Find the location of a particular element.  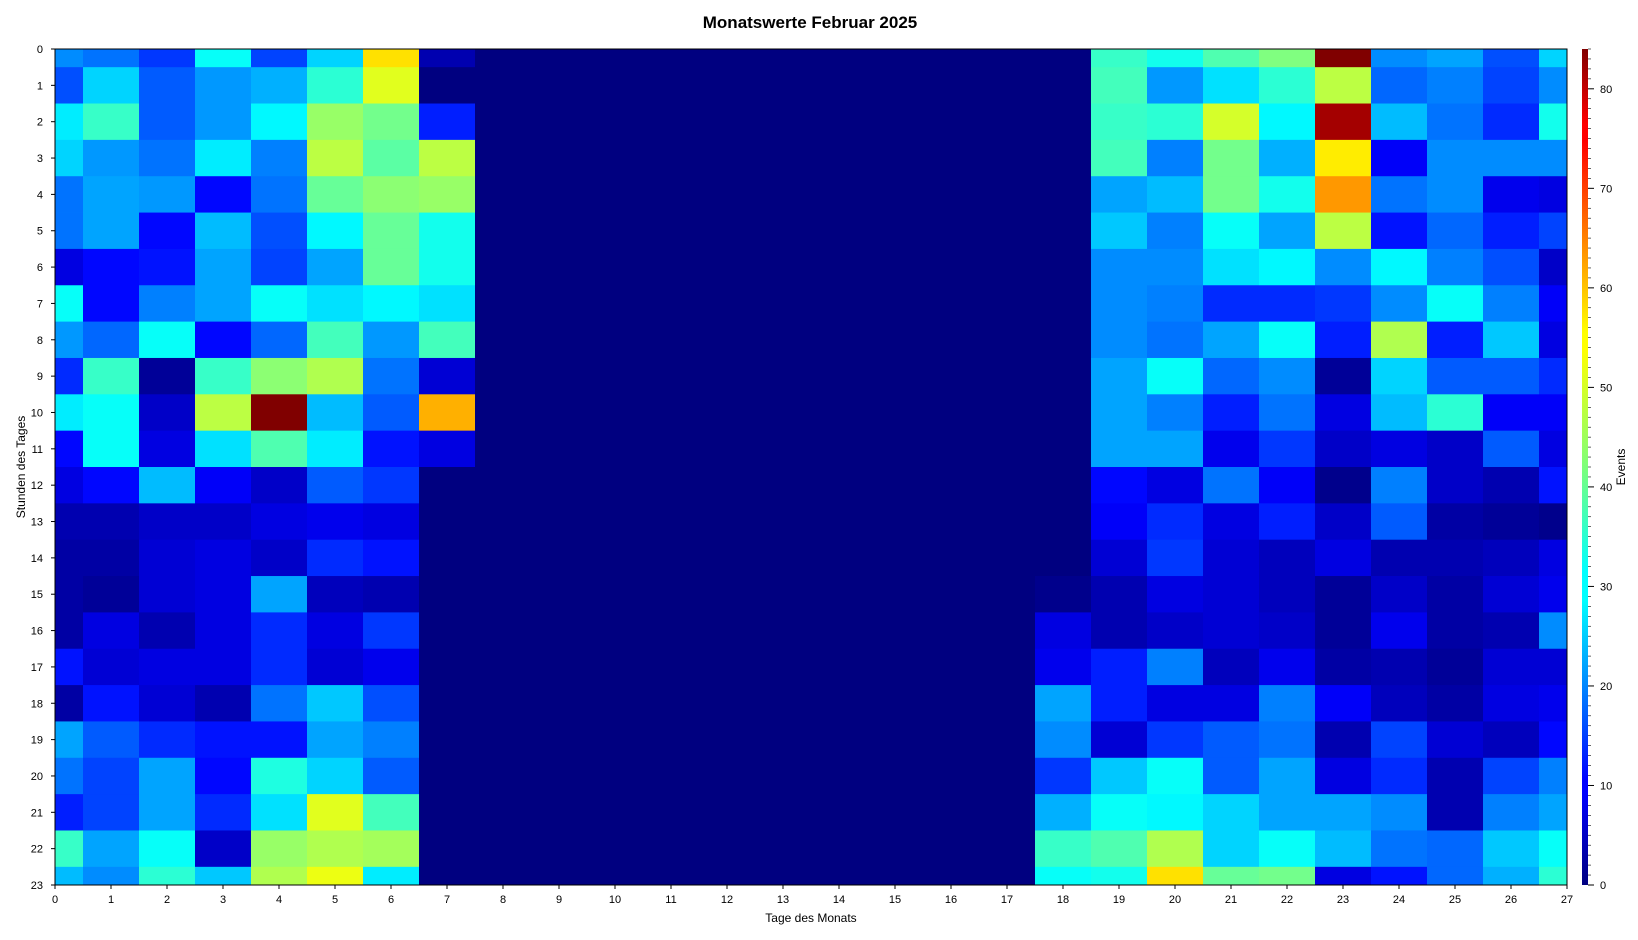

colorbar-tick-label: 60 is located at coordinates (1606, 289).